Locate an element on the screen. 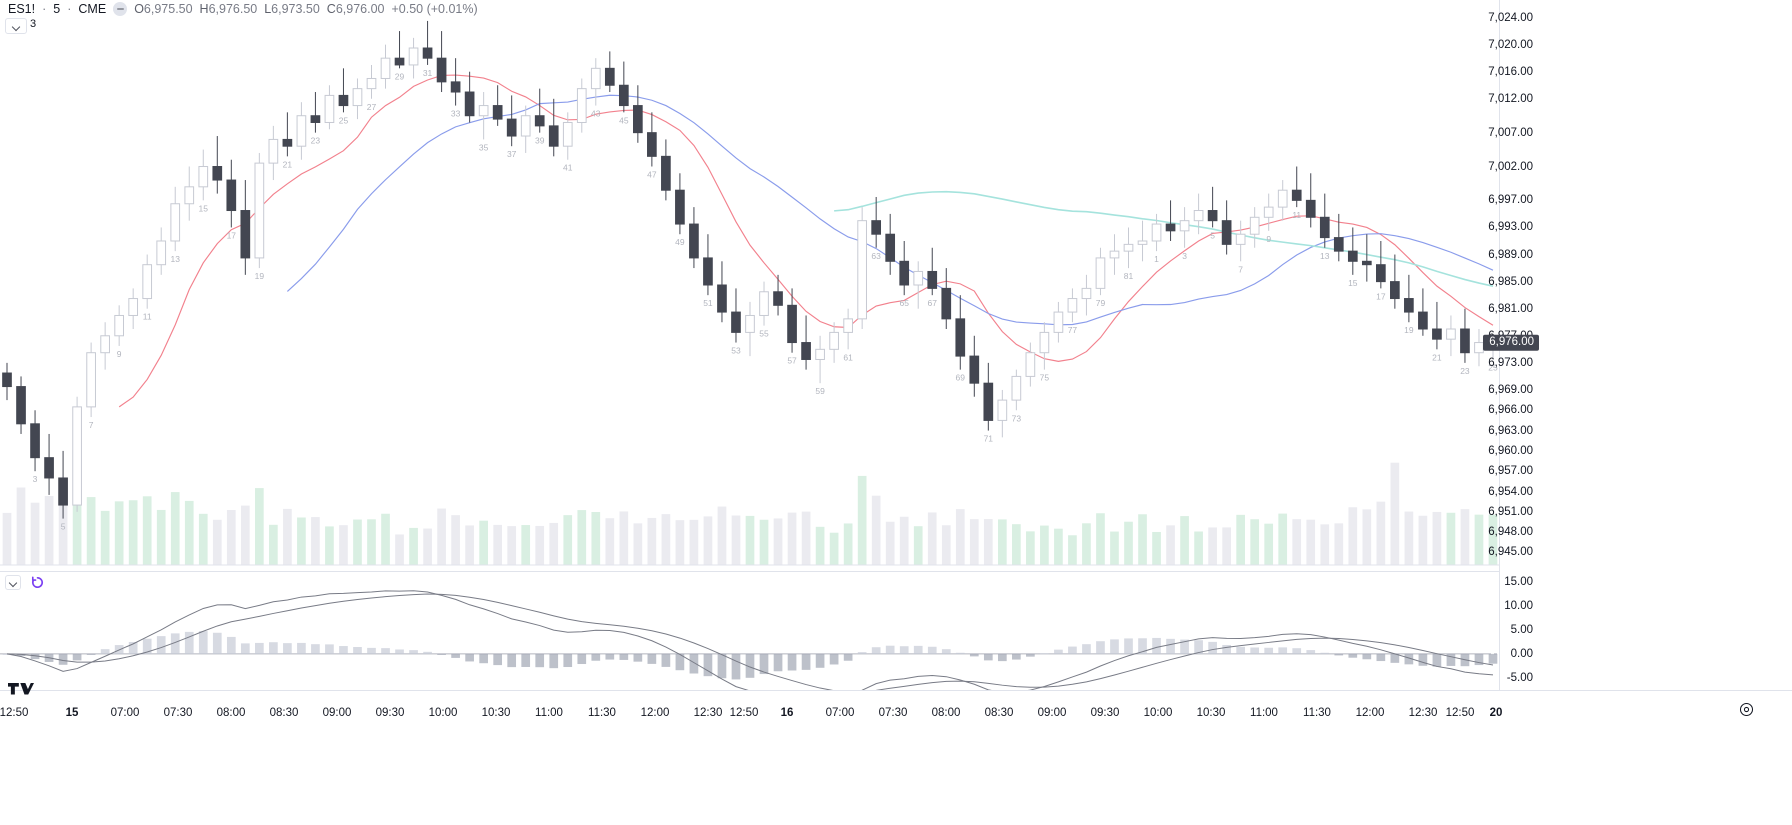 This screenshot has height=825, width=1792. bar-index-label: 27 is located at coordinates (372, 107).